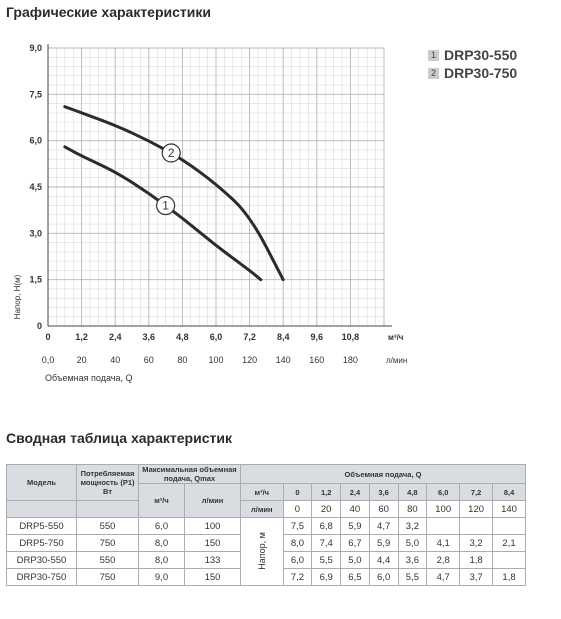 The height and width of the screenshot is (619, 561). I want to click on flow-m3: 7,2, so click(476, 492).